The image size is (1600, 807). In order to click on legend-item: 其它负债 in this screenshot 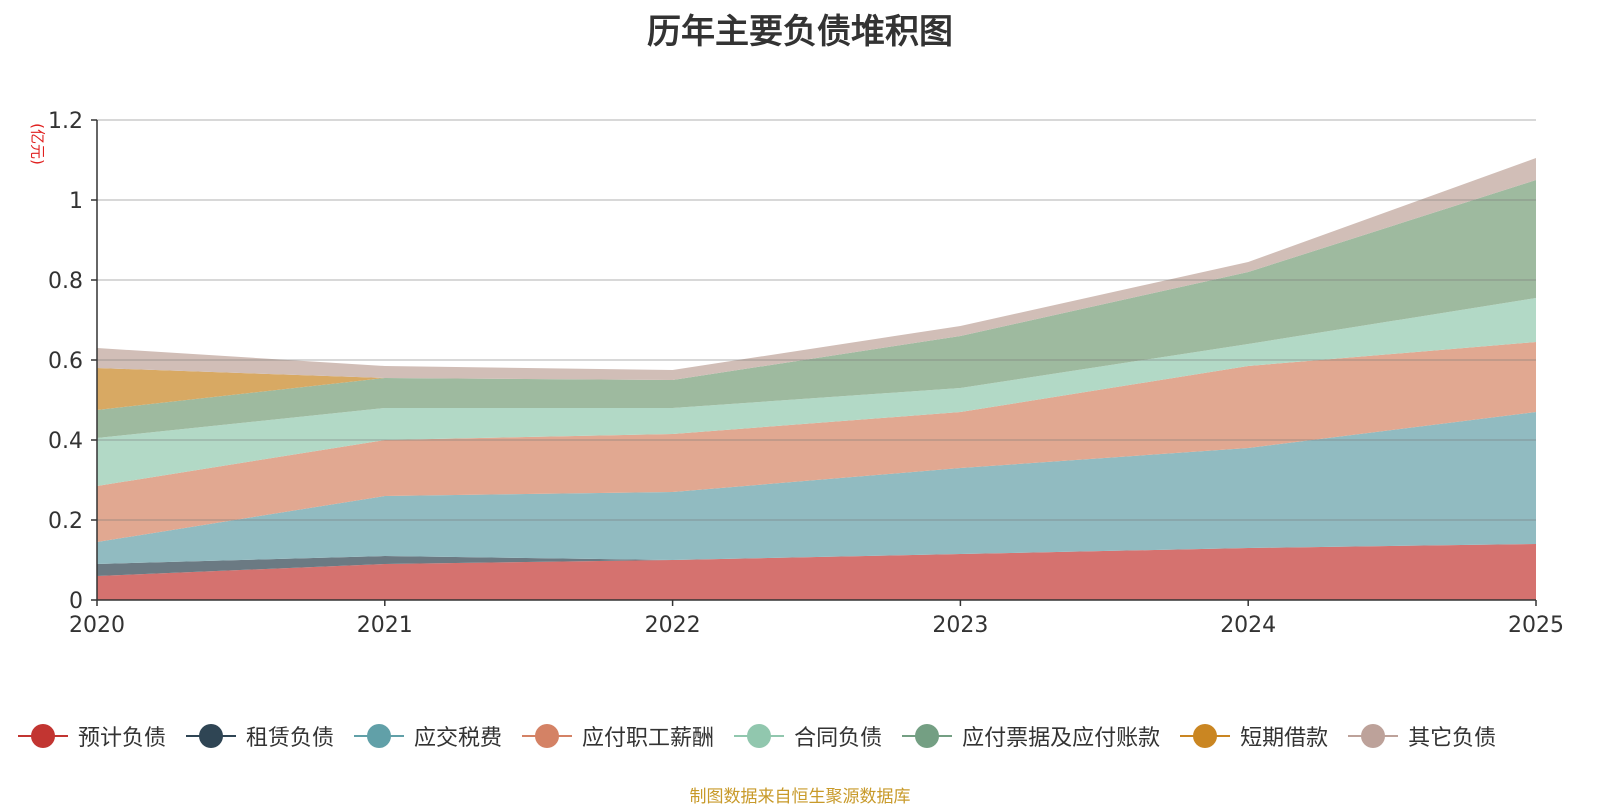, I will do `click(1422, 736)`.